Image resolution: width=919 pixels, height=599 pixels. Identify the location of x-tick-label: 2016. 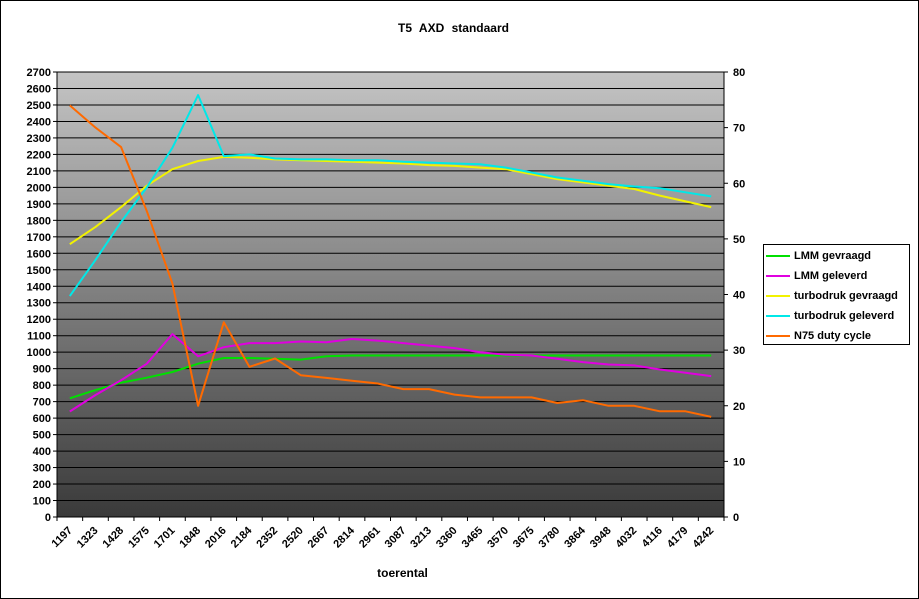
(216, 538).